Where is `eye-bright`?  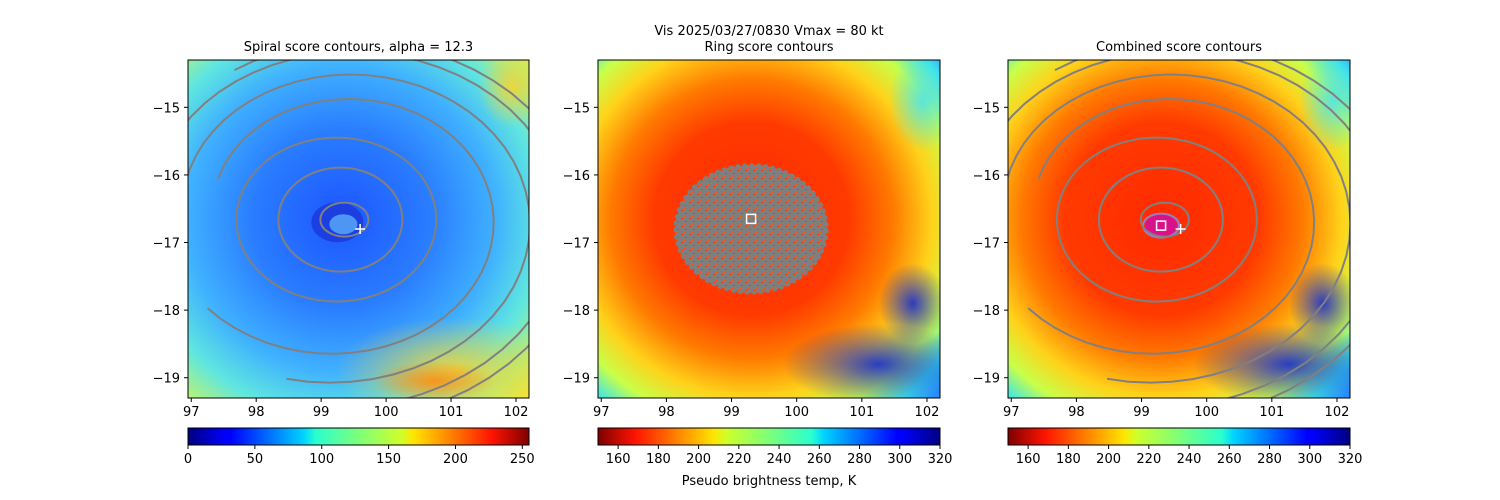 eye-bright is located at coordinates (343, 224).